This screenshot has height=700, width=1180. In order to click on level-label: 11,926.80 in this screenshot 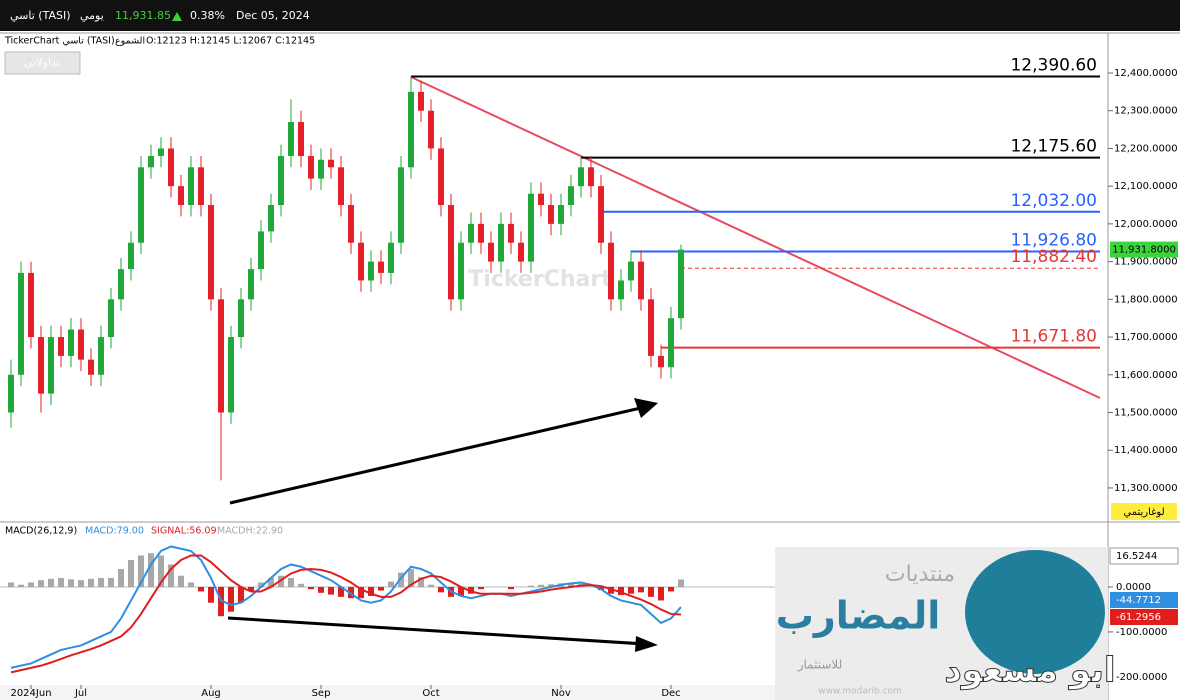, I will do `click(1053, 240)`.